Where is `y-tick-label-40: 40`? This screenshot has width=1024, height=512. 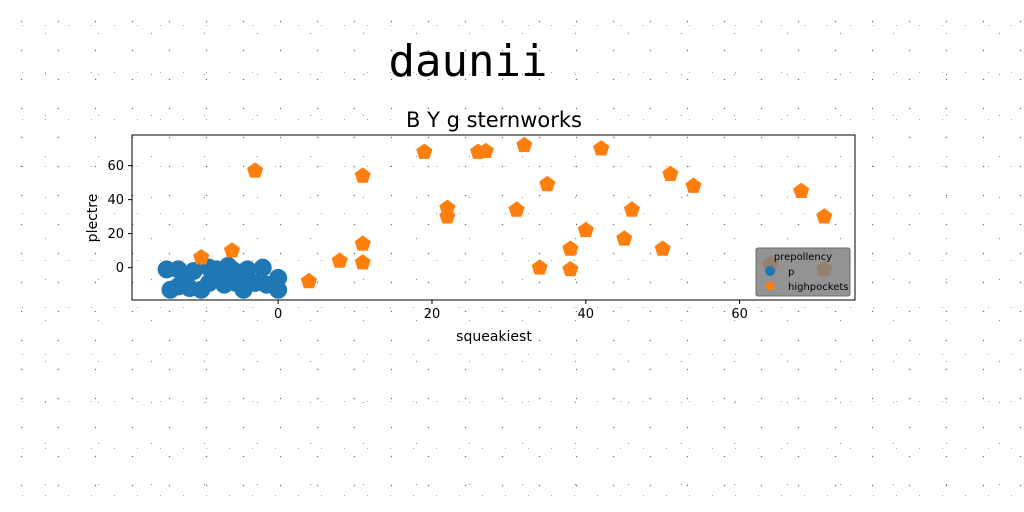
y-tick-label-40: 40 is located at coordinates (115, 200).